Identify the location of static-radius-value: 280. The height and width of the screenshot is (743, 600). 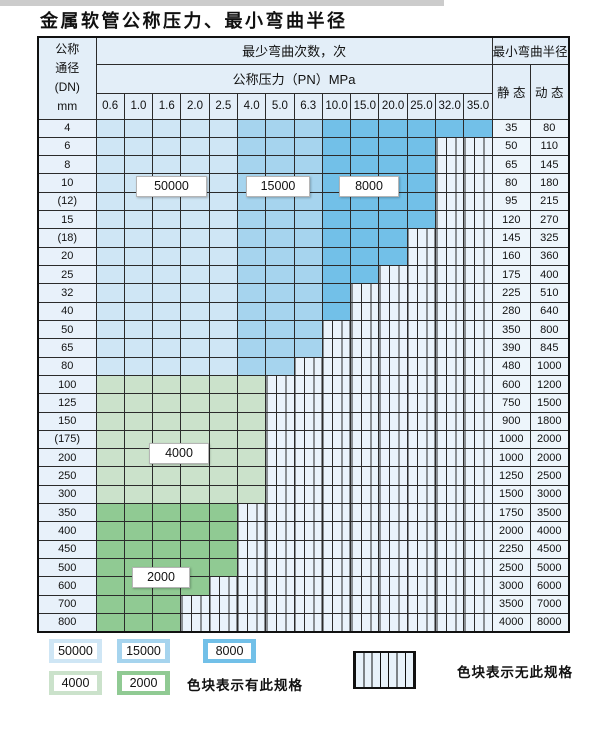
(511, 311).